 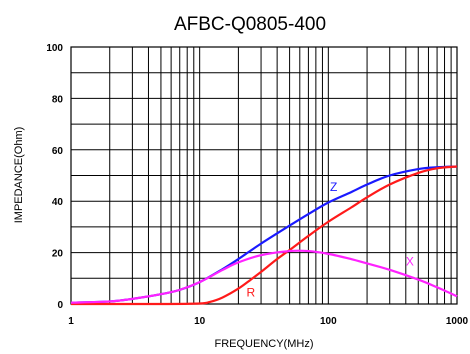 I want to click on y-tick-label: 100, so click(x=54, y=48).